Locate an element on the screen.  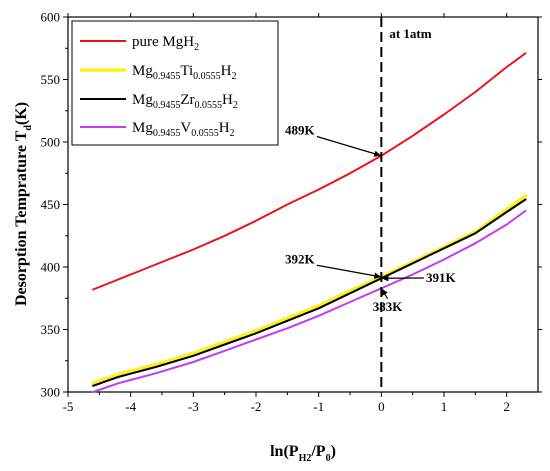
y-tick-label: 300 is located at coordinates (51, 392).